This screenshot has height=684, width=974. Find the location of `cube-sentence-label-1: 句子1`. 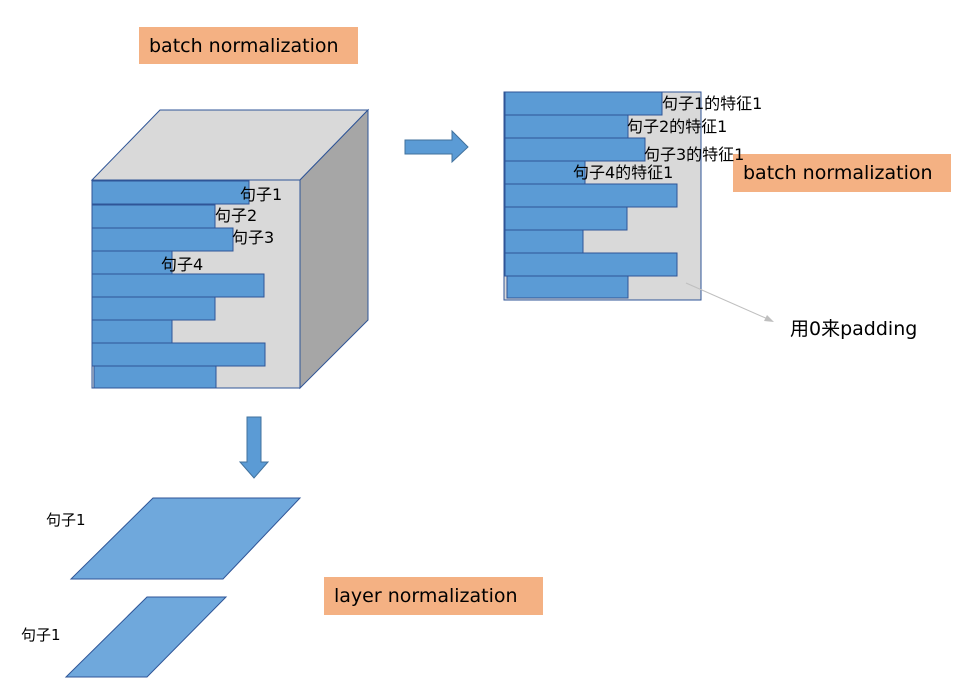

cube-sentence-label-1: 句子1 is located at coordinates (261, 194).